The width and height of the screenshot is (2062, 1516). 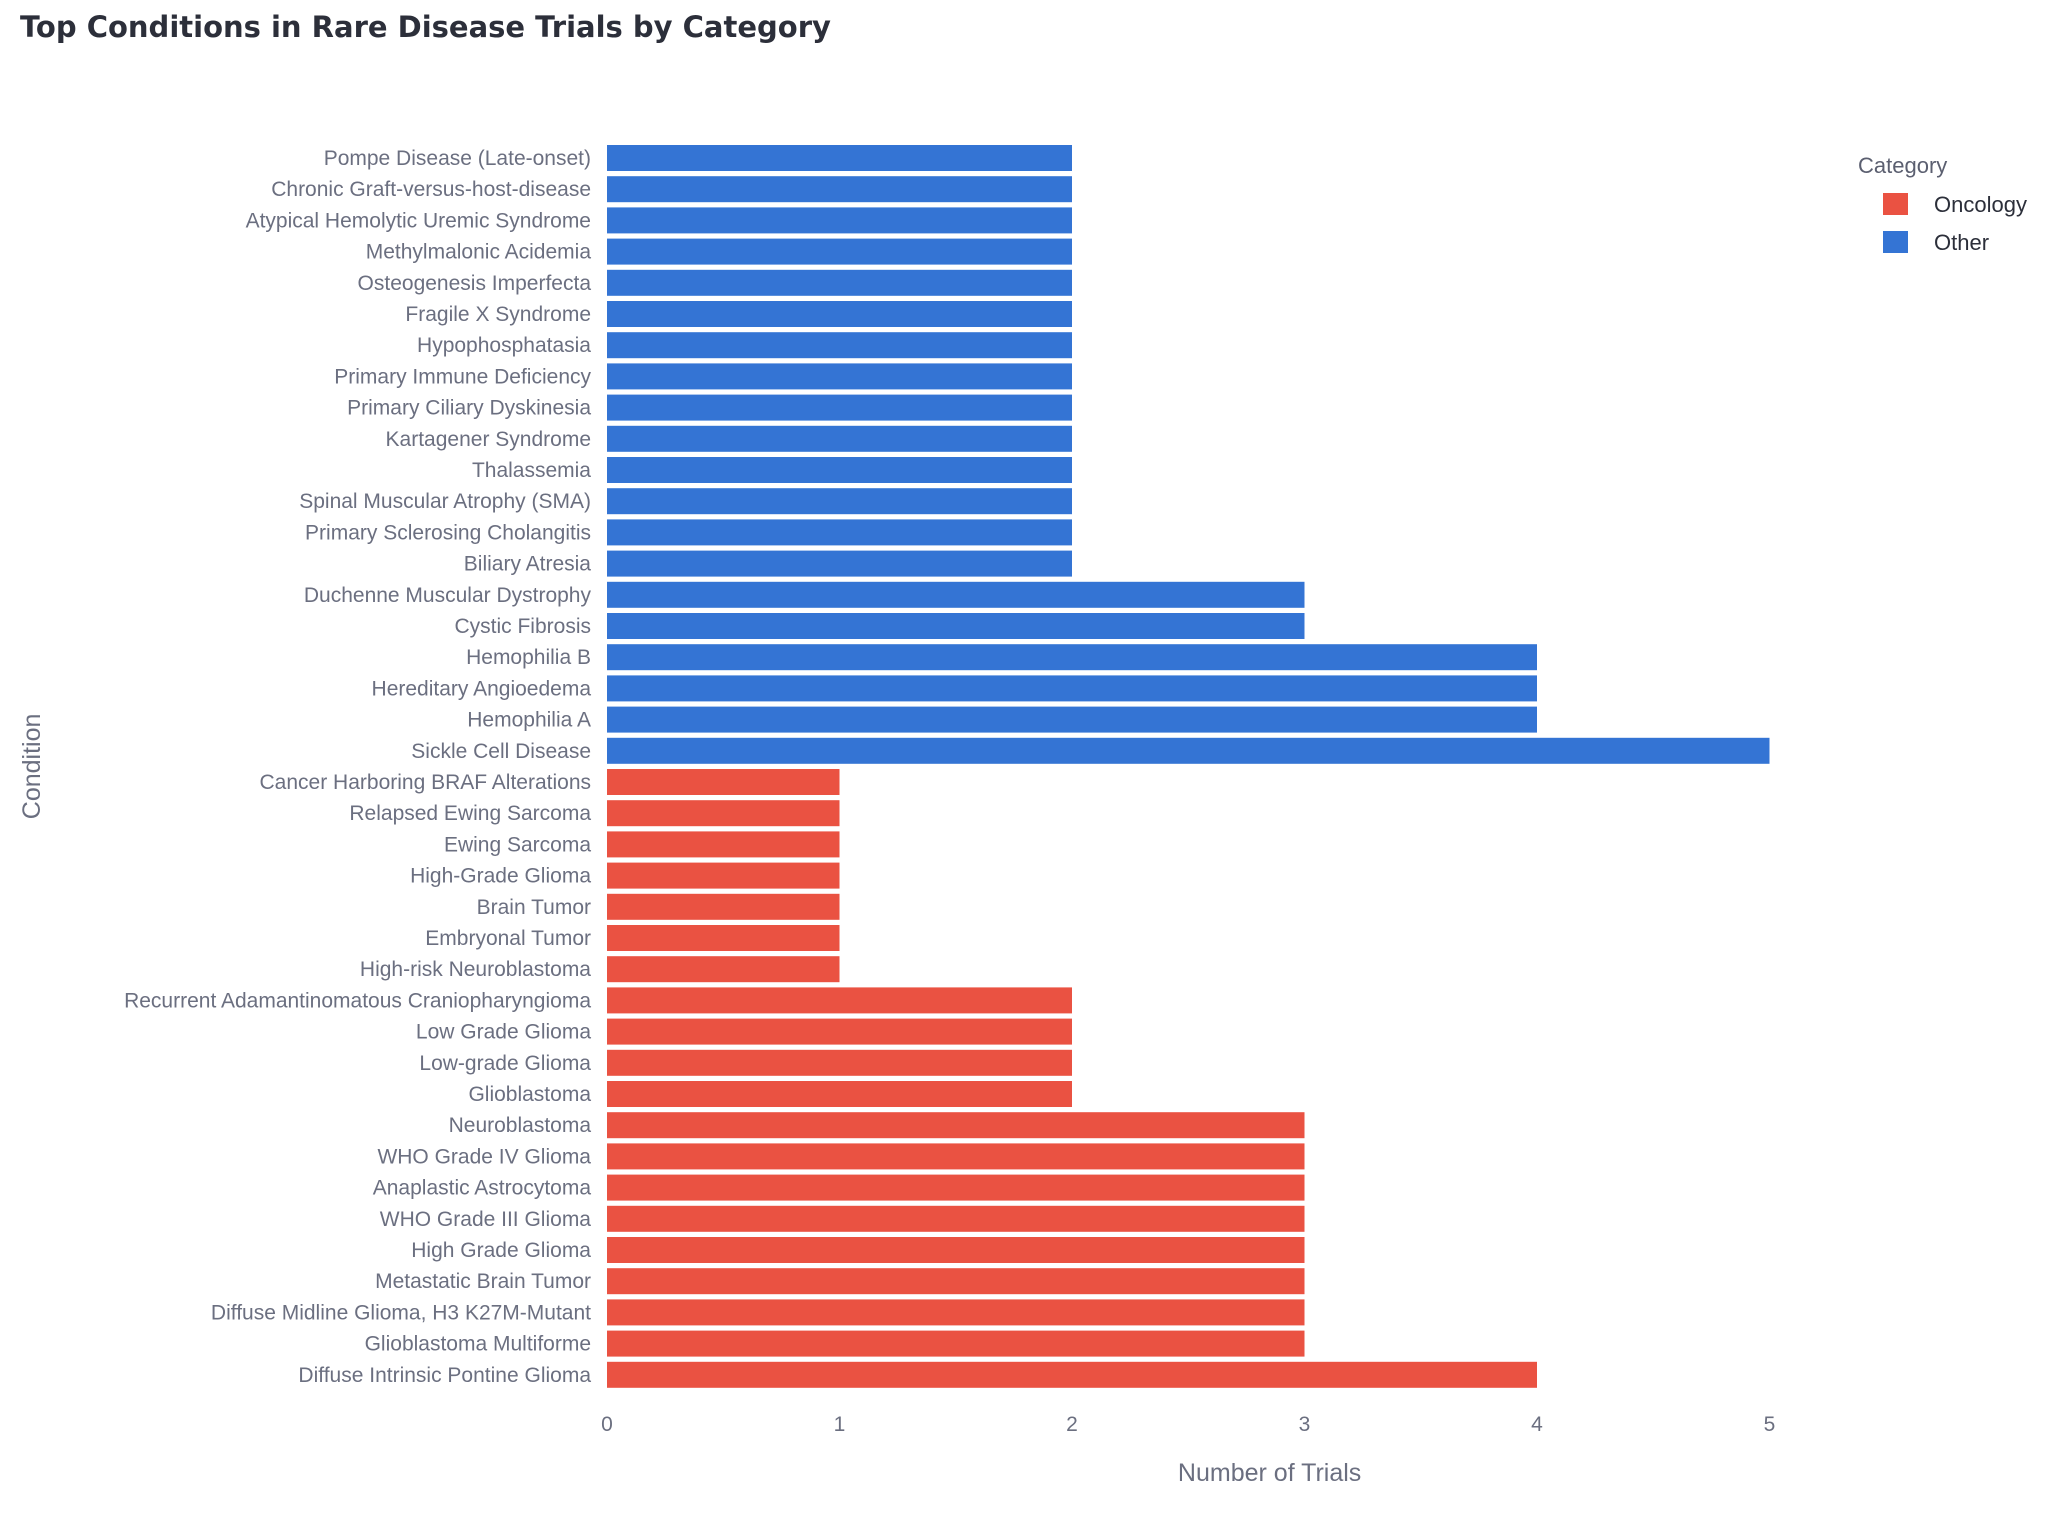 I want to click on legend-label: Oncology, so click(x=1980, y=204).